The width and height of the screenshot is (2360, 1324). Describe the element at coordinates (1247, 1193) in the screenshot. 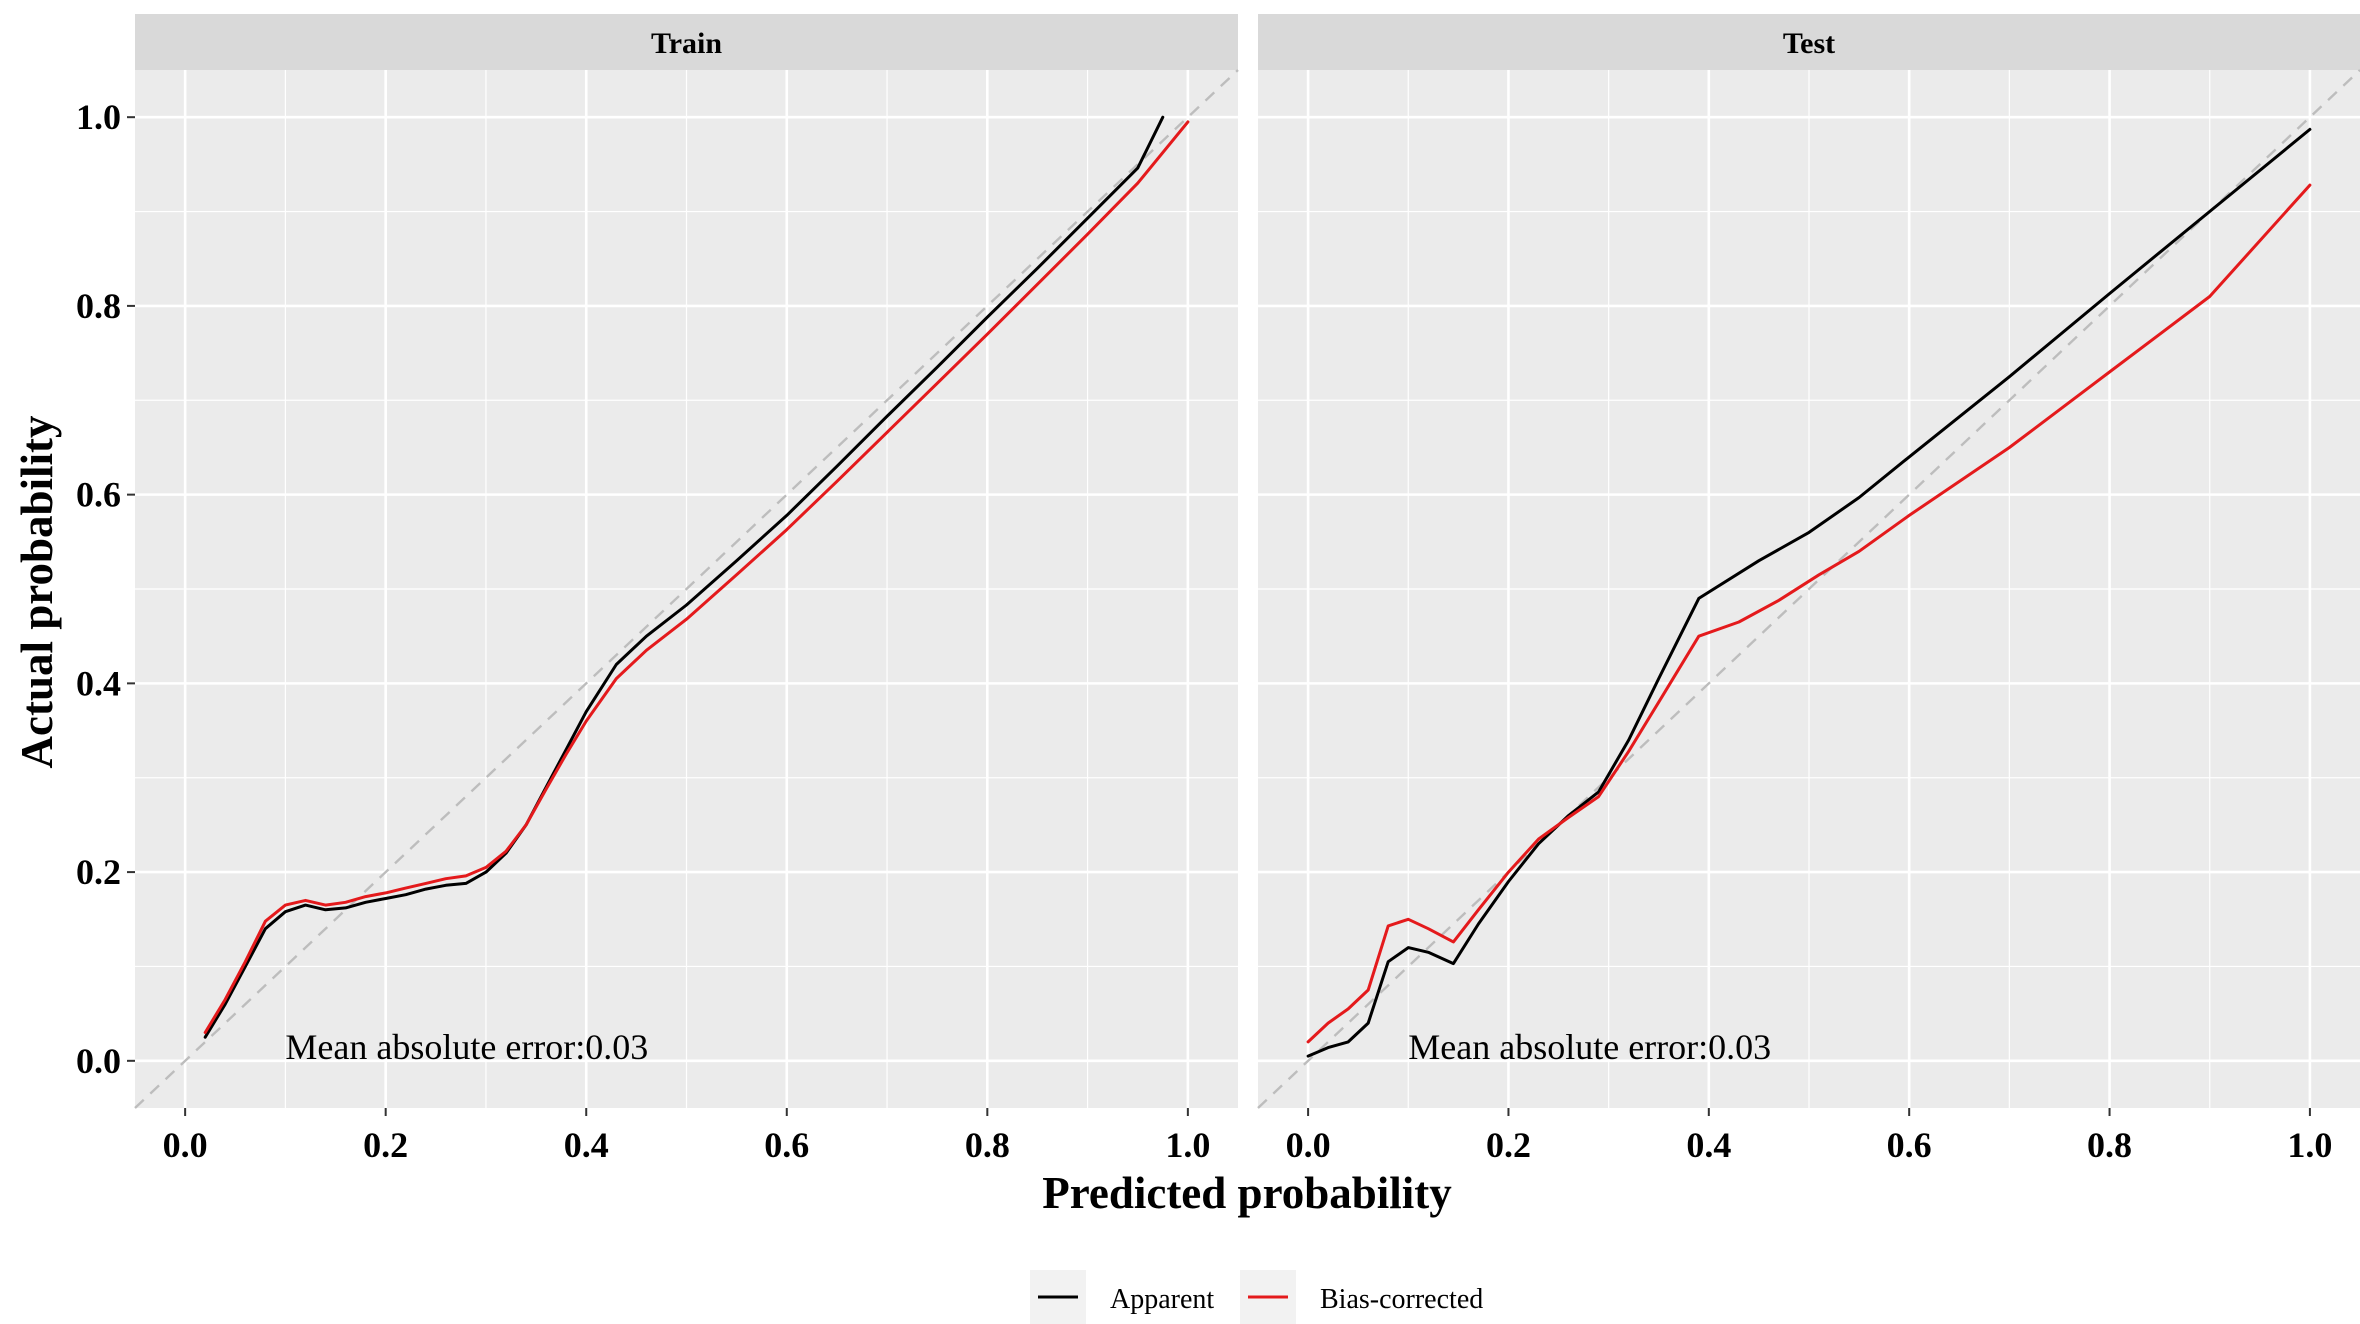

I see `x-axis-title: Predicted probability` at that location.